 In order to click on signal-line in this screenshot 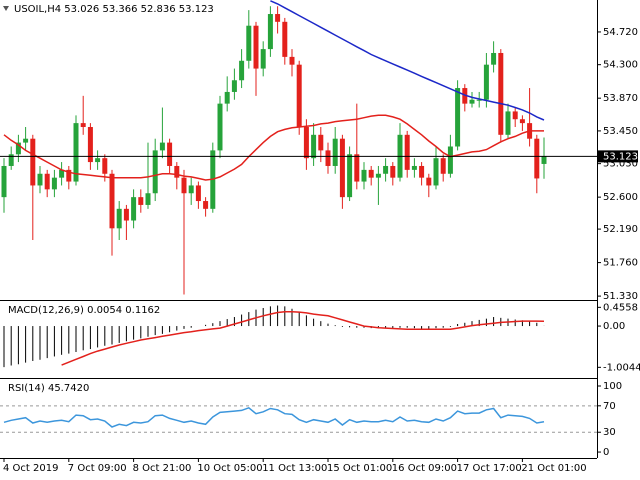, I will do `click(303, 338)`.